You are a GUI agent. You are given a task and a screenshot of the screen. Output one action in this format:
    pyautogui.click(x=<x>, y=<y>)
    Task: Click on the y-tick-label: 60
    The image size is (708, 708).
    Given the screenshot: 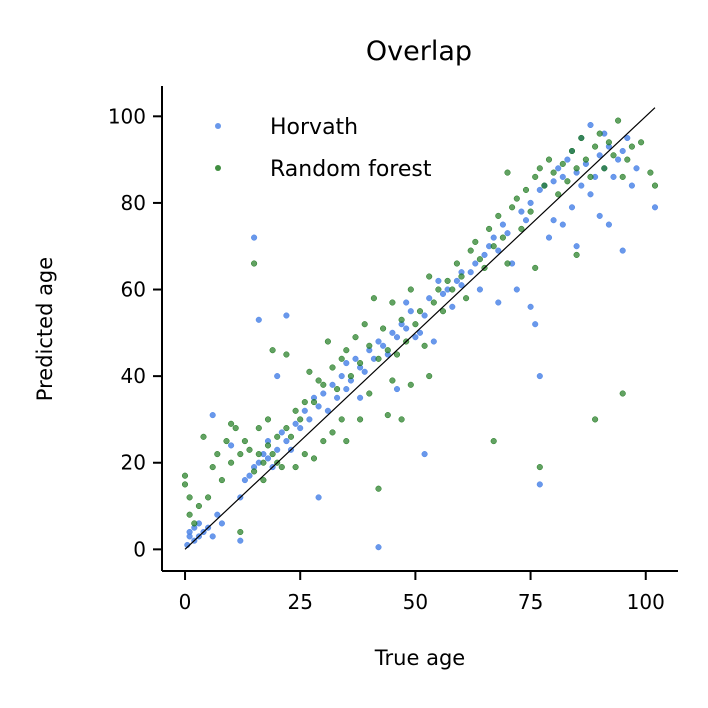 What is the action you would take?
    pyautogui.click(x=133, y=290)
    